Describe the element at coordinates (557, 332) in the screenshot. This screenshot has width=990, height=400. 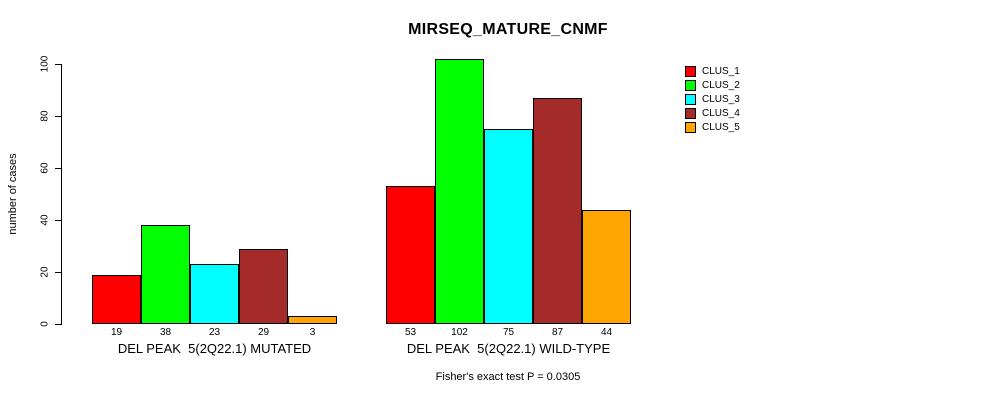
I see `bar-value-label: 87` at that location.